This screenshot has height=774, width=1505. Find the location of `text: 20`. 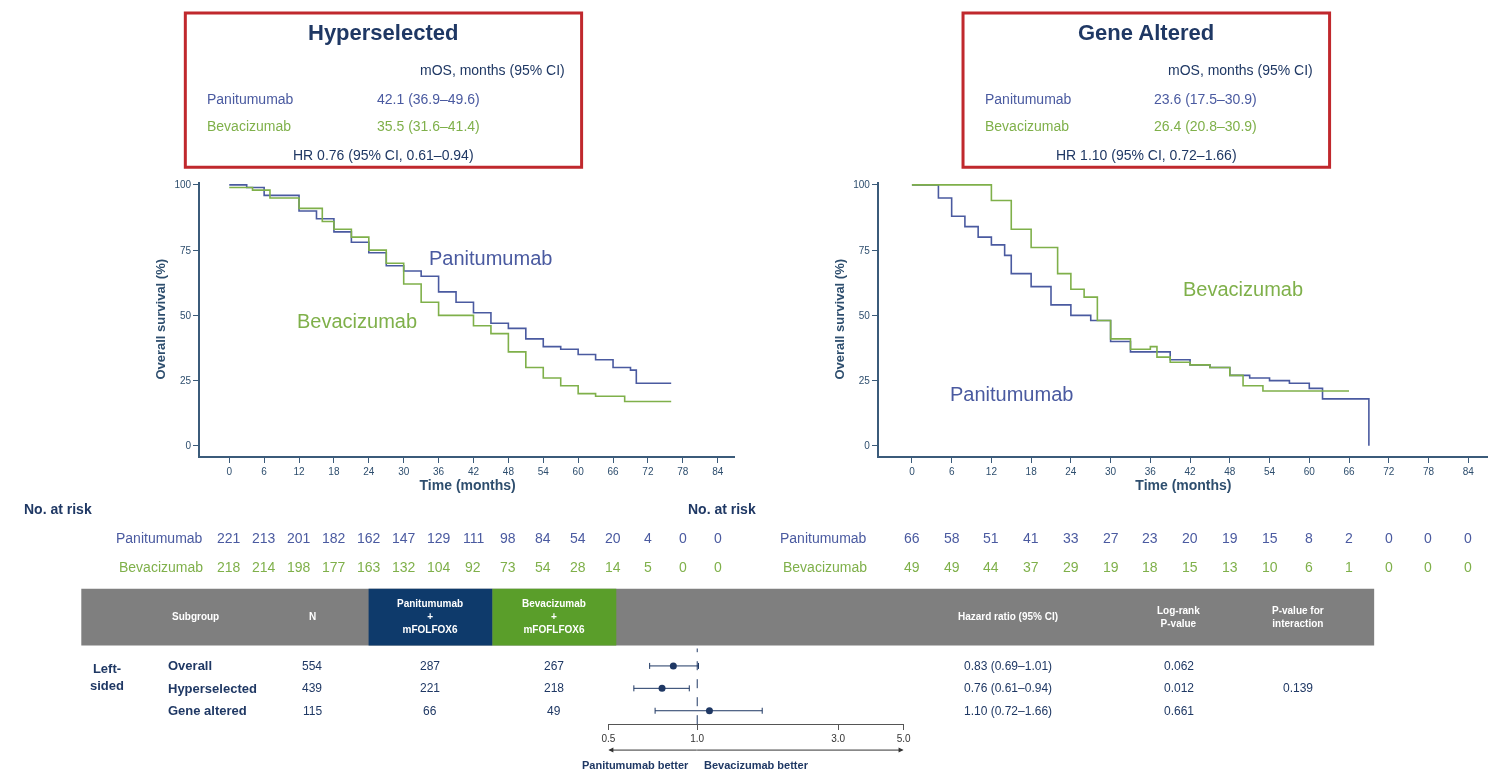

text: 20 is located at coordinates (1190, 538).